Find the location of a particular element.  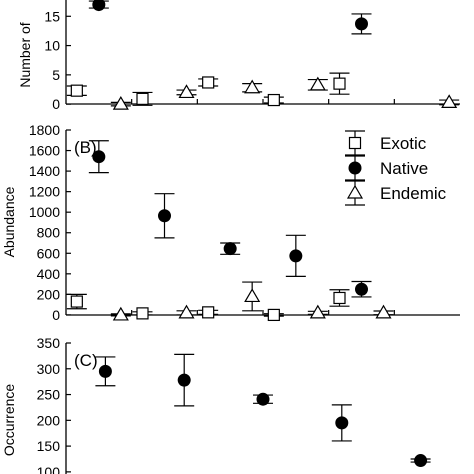

y-tick-label: 1800 is located at coordinates (44, 130).